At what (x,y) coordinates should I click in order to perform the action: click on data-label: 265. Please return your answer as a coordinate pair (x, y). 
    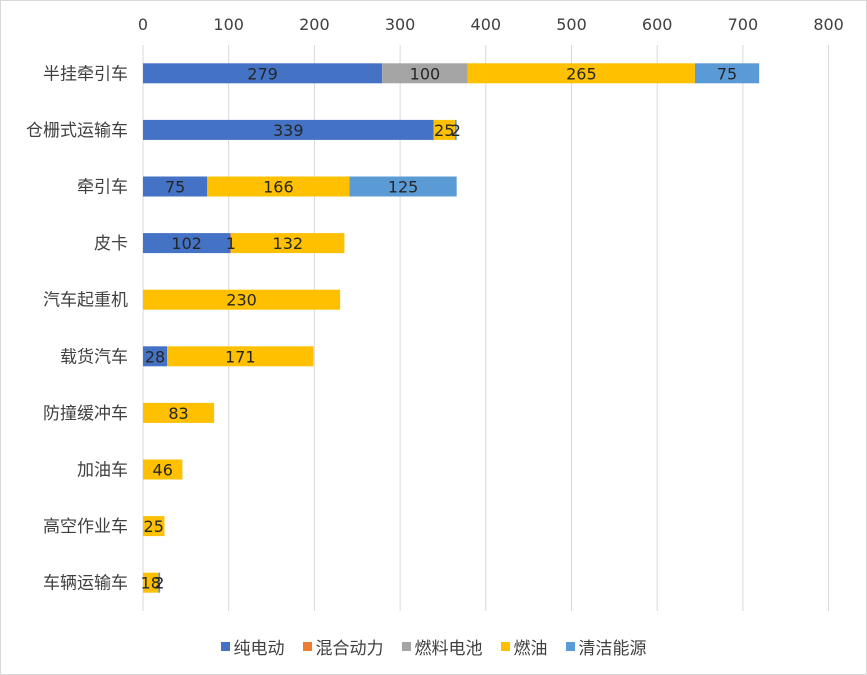
    Looking at the image, I should click on (581, 73).